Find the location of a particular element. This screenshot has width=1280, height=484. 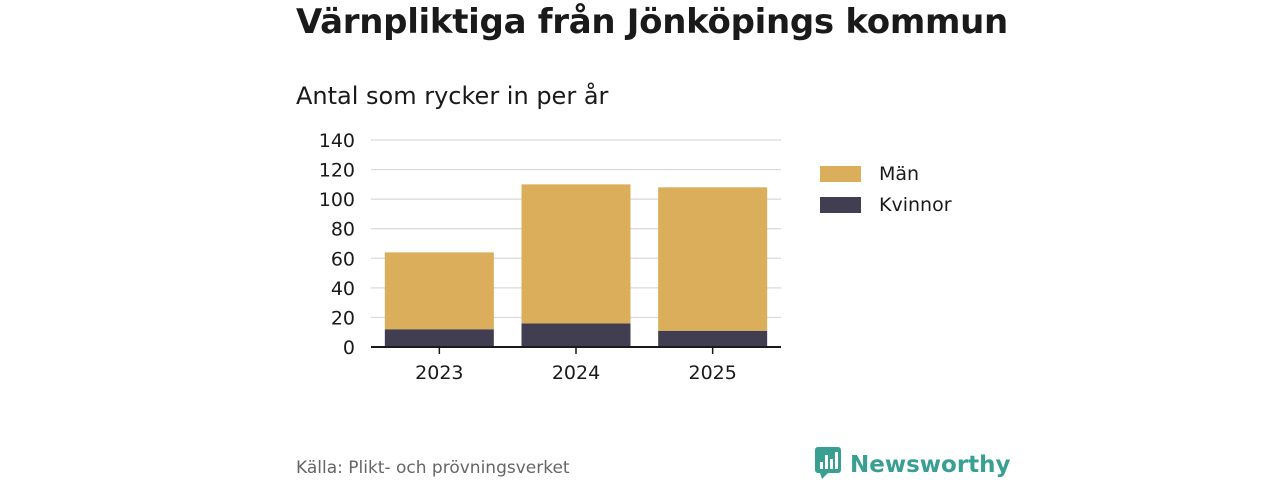

bar-m-n-2023 is located at coordinates (439, 291).